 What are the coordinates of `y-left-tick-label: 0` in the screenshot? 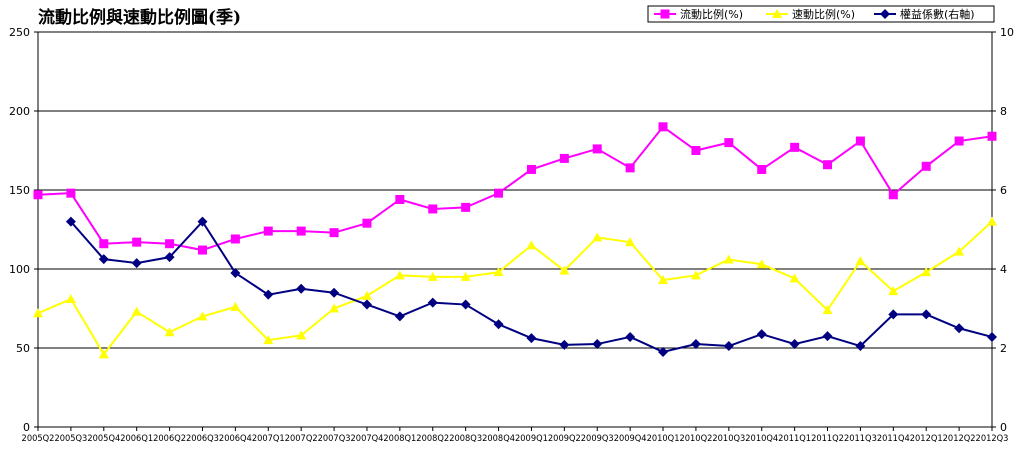 It's located at (26, 427).